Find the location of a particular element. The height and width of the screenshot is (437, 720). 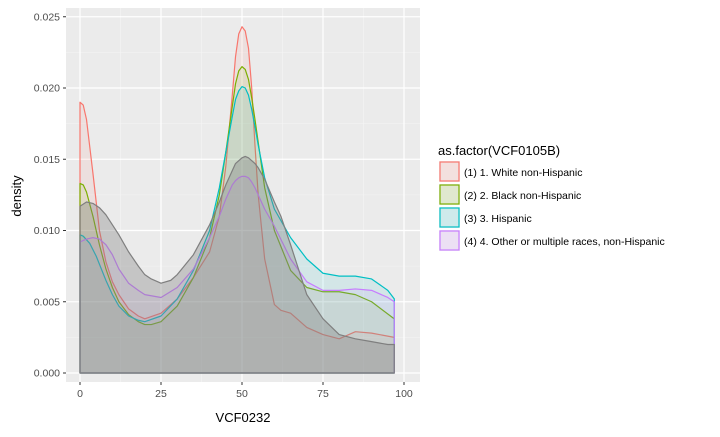

y-tick-label: 0.020 is located at coordinates (47, 89).